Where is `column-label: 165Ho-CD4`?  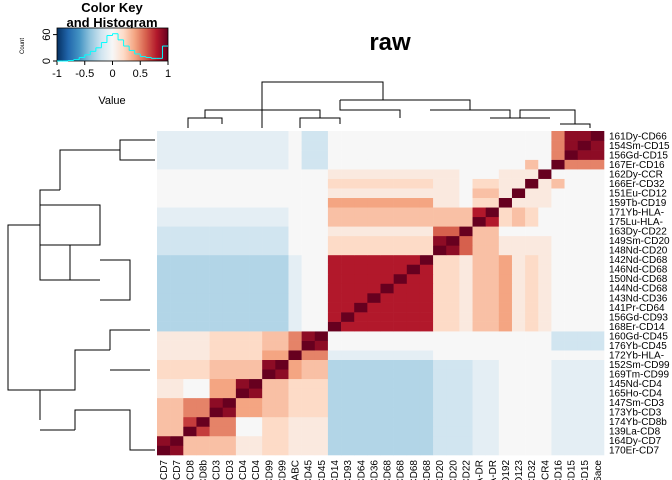
column-label: 165Ho-CD4 is located at coordinates (243, 470).